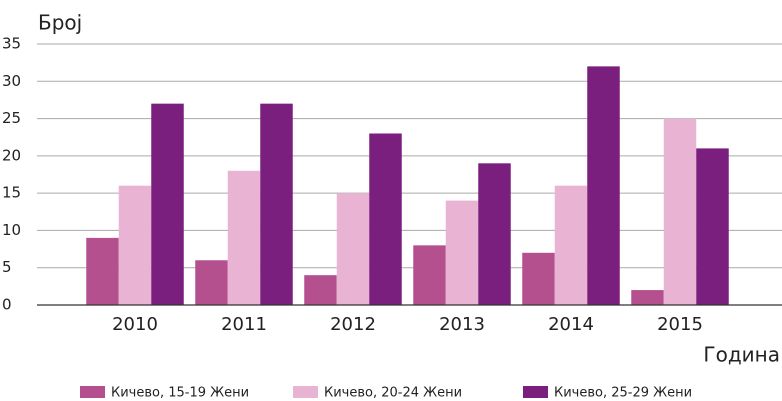 This screenshot has height=401, width=782. I want to click on y-tick-label: 15, so click(11, 193).